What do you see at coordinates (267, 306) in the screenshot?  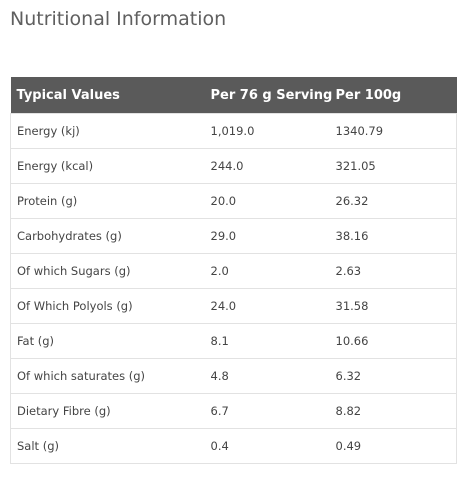 I see `per-serving-value: 24.0` at bounding box center [267, 306].